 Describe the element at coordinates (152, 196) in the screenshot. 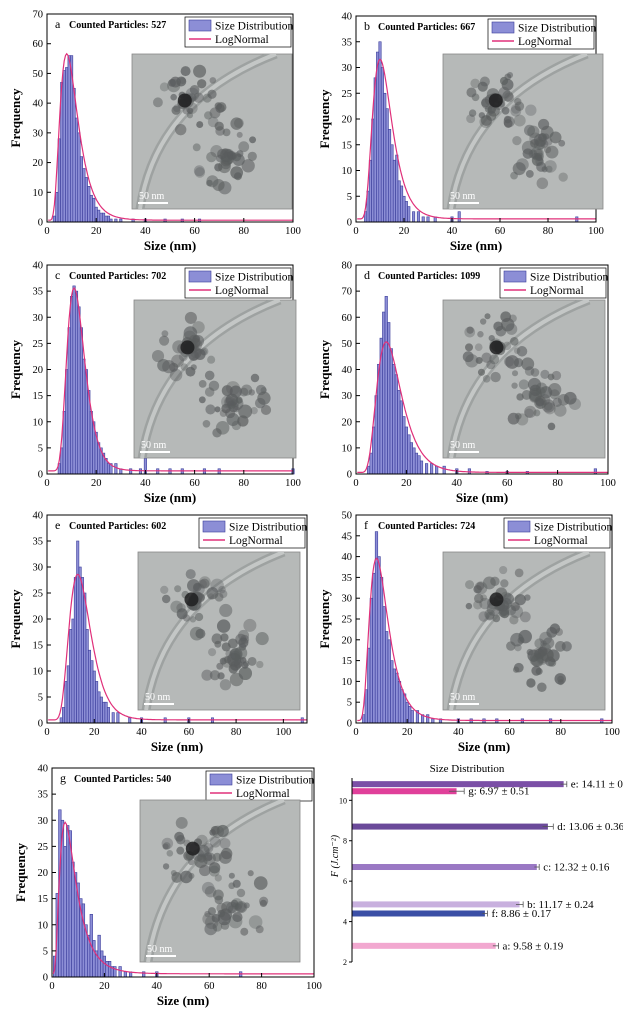

I see `scale-bar-label: 50 nm` at that location.